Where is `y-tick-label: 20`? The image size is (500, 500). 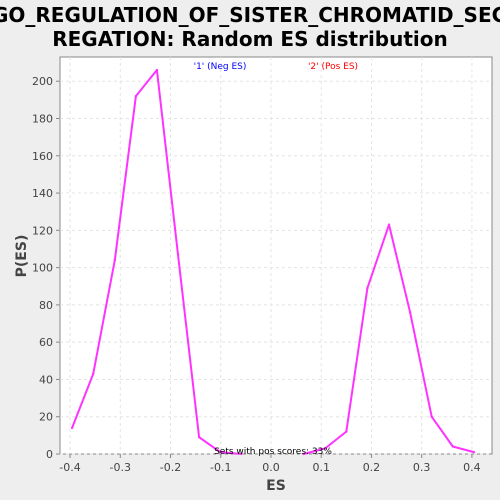 y-tick-label: 20 is located at coordinates (46, 417).